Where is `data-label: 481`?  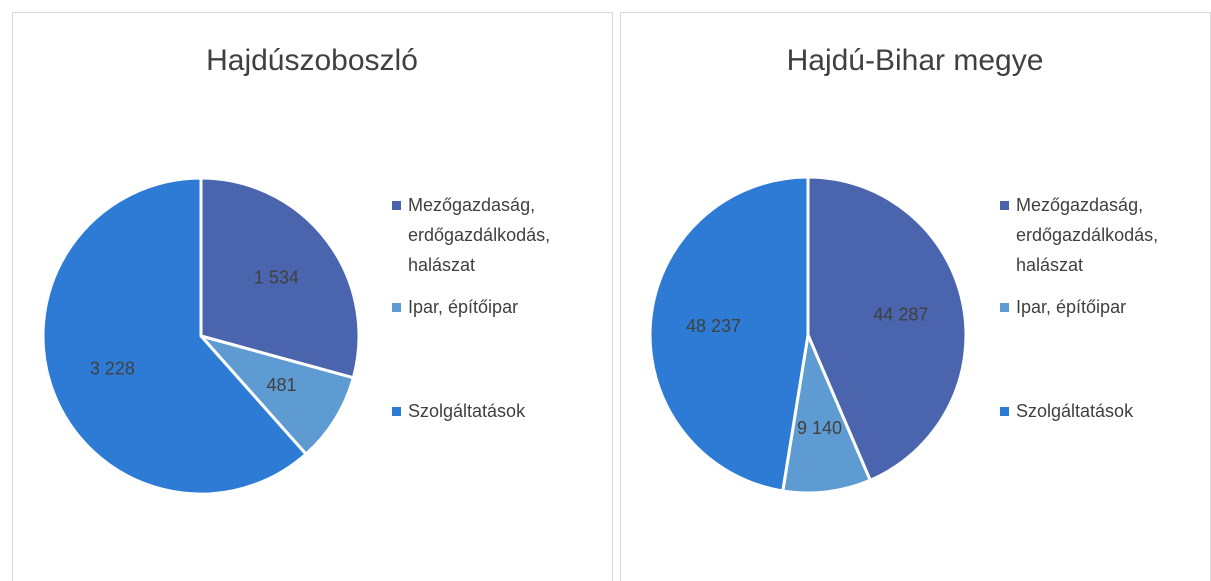
data-label: 481 is located at coordinates (282, 385).